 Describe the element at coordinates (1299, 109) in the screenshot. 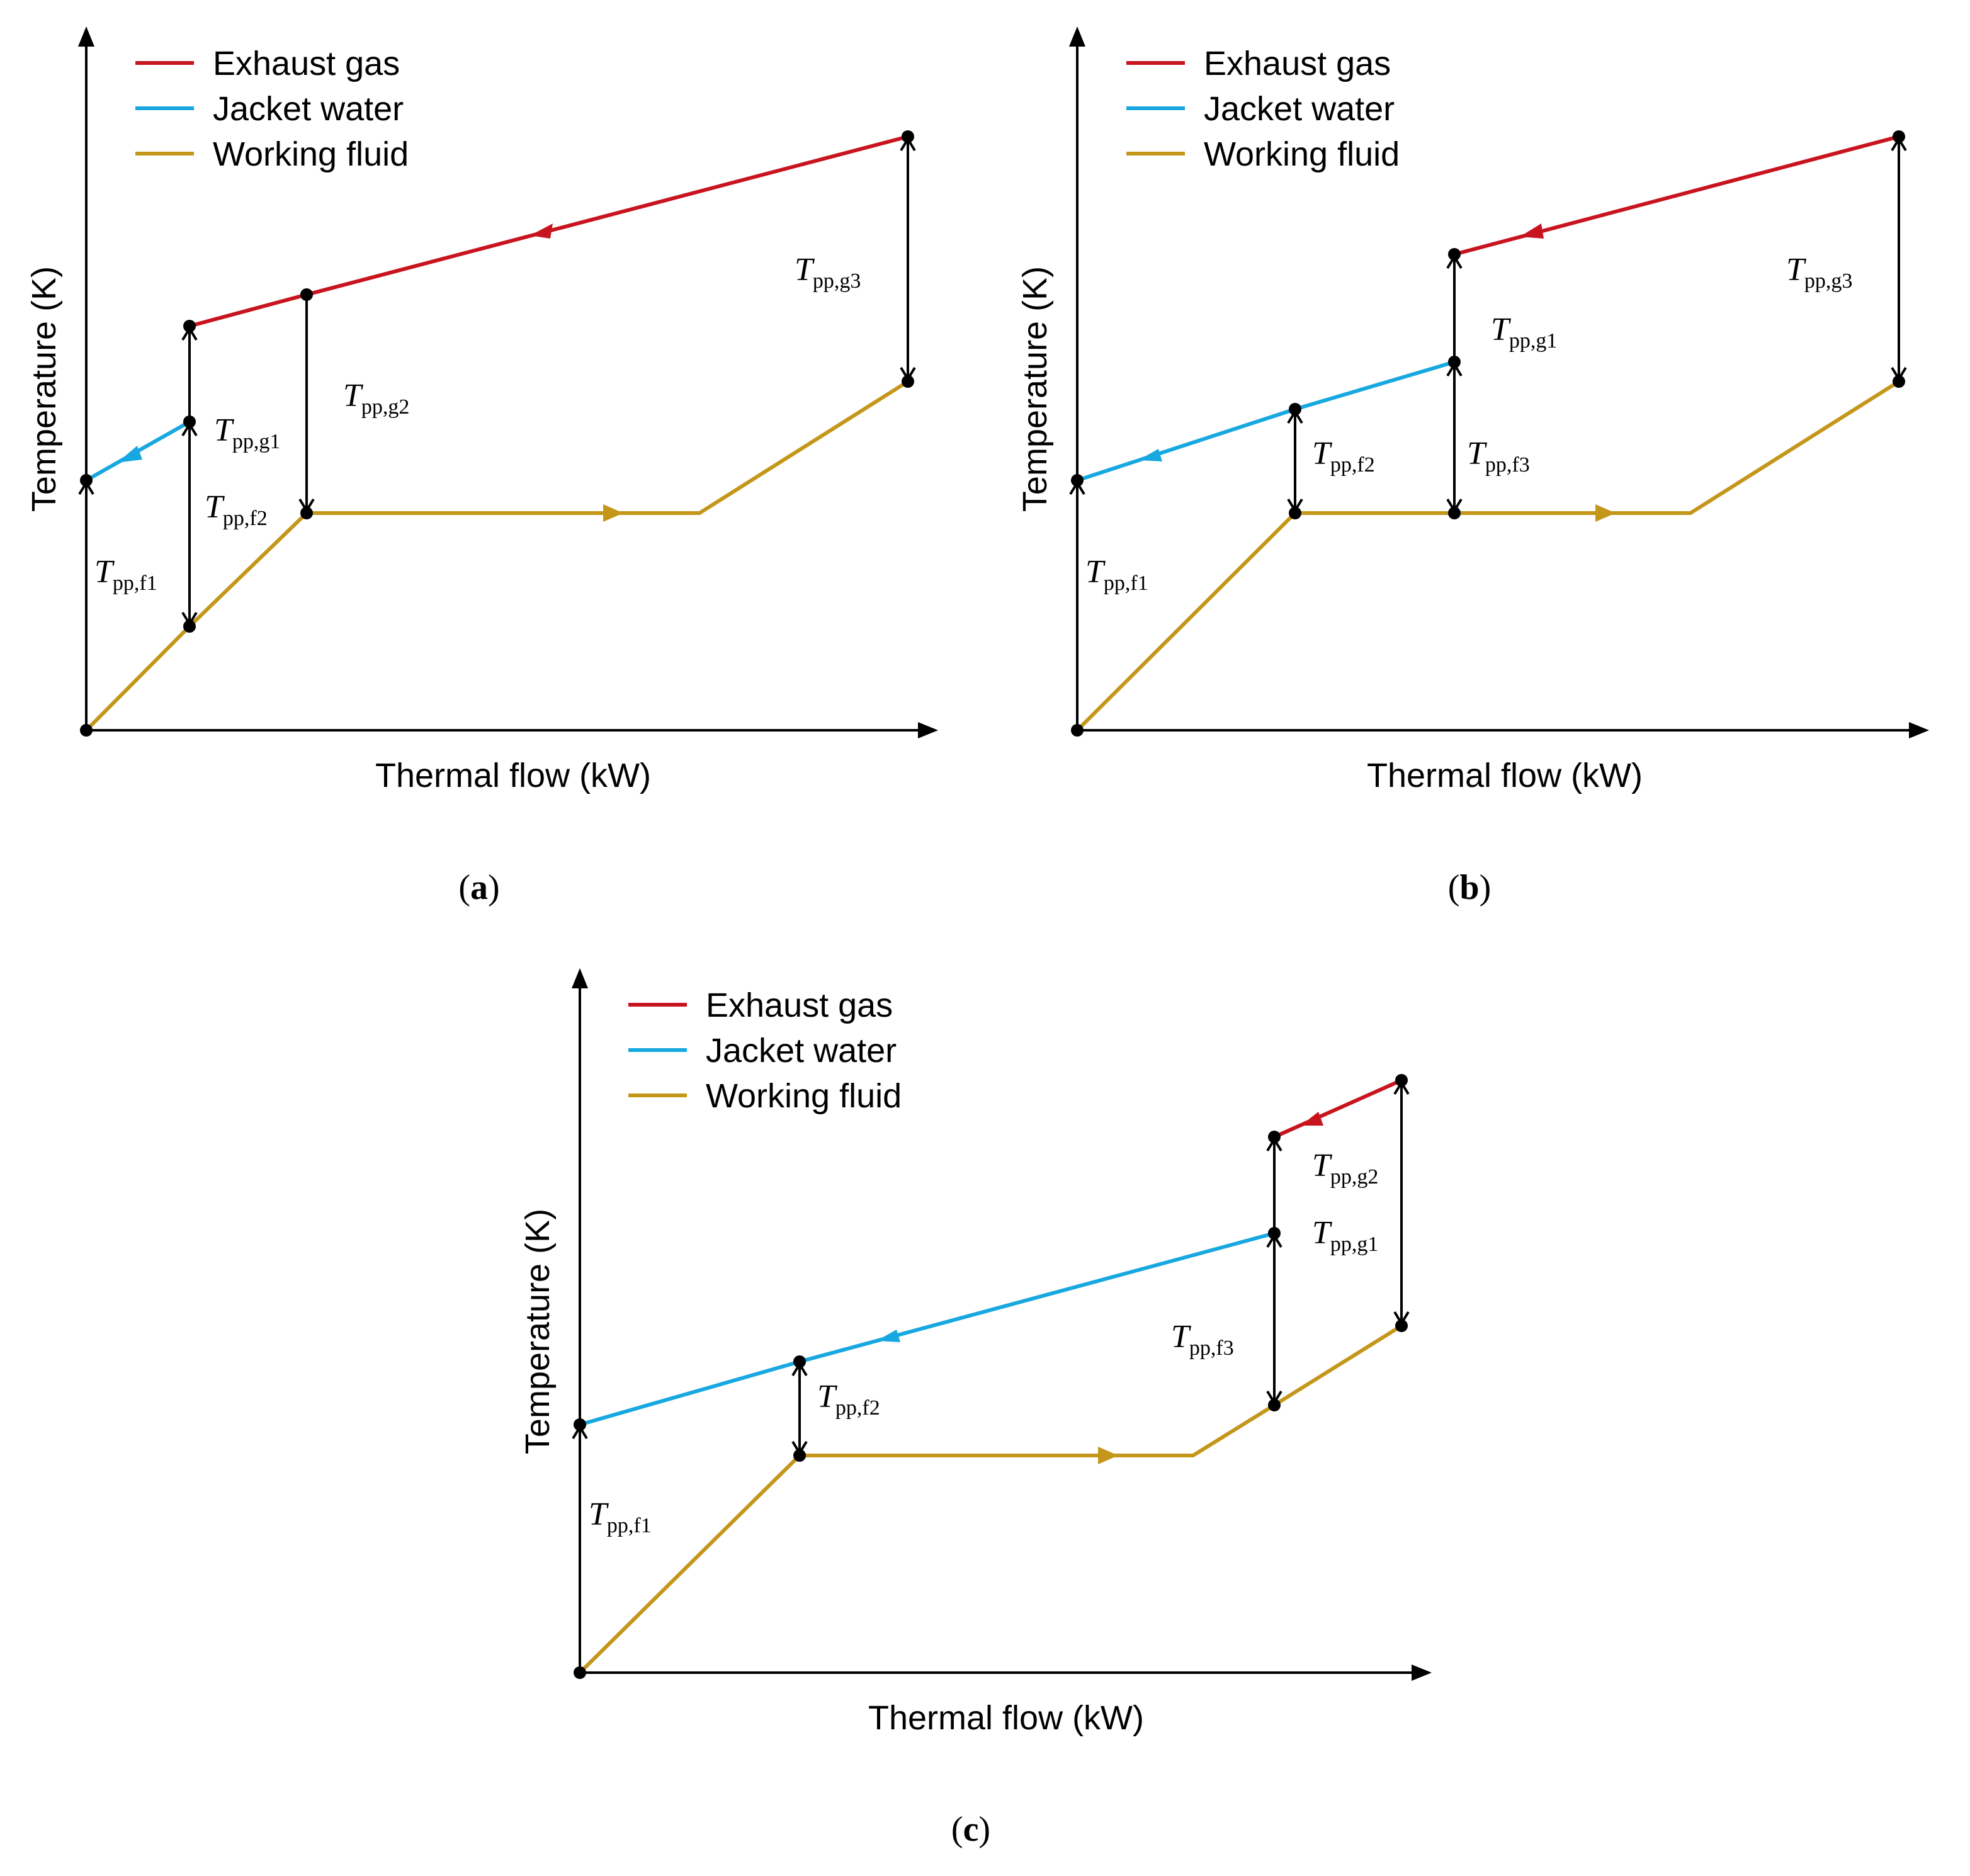

I see `panel-b-legend-jacket: Jacket water` at that location.